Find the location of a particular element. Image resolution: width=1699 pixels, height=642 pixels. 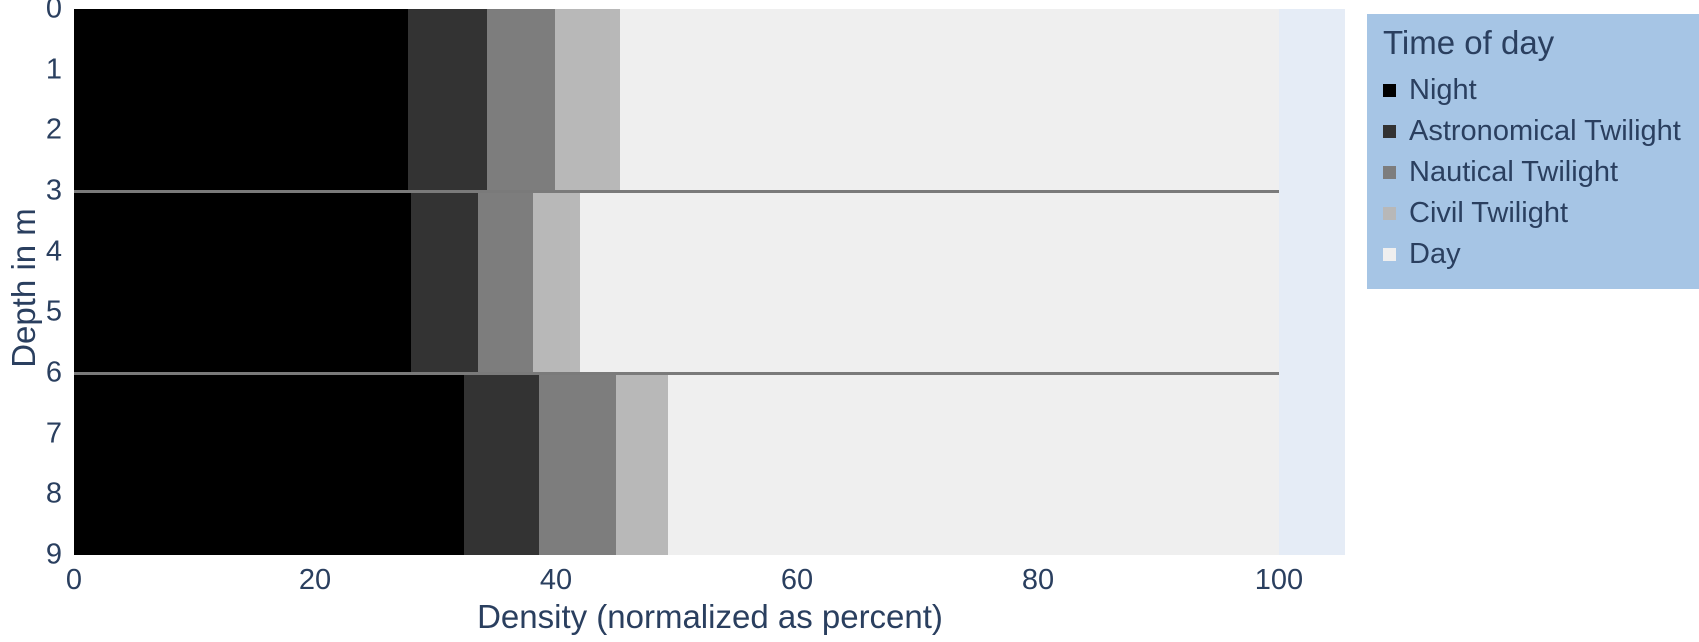

legend-item-day: Day is located at coordinates (1537, 254).